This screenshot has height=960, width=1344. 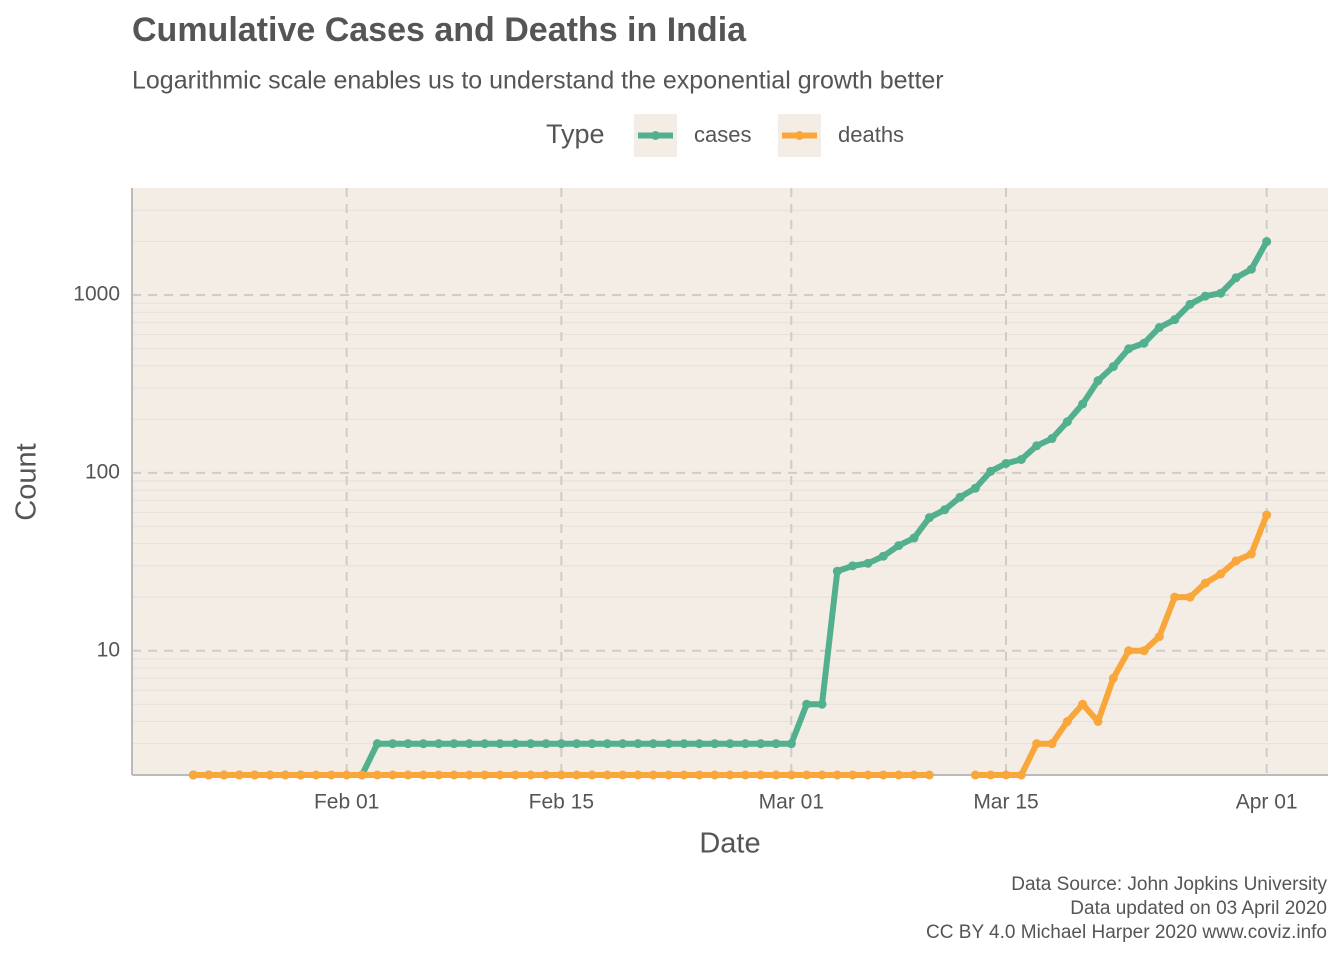 I want to click on y-tick-label: 10, so click(x=108, y=649).